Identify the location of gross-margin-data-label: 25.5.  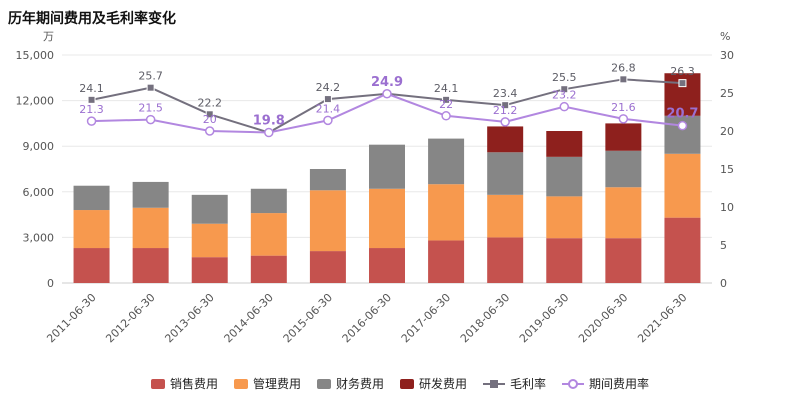
(564, 77).